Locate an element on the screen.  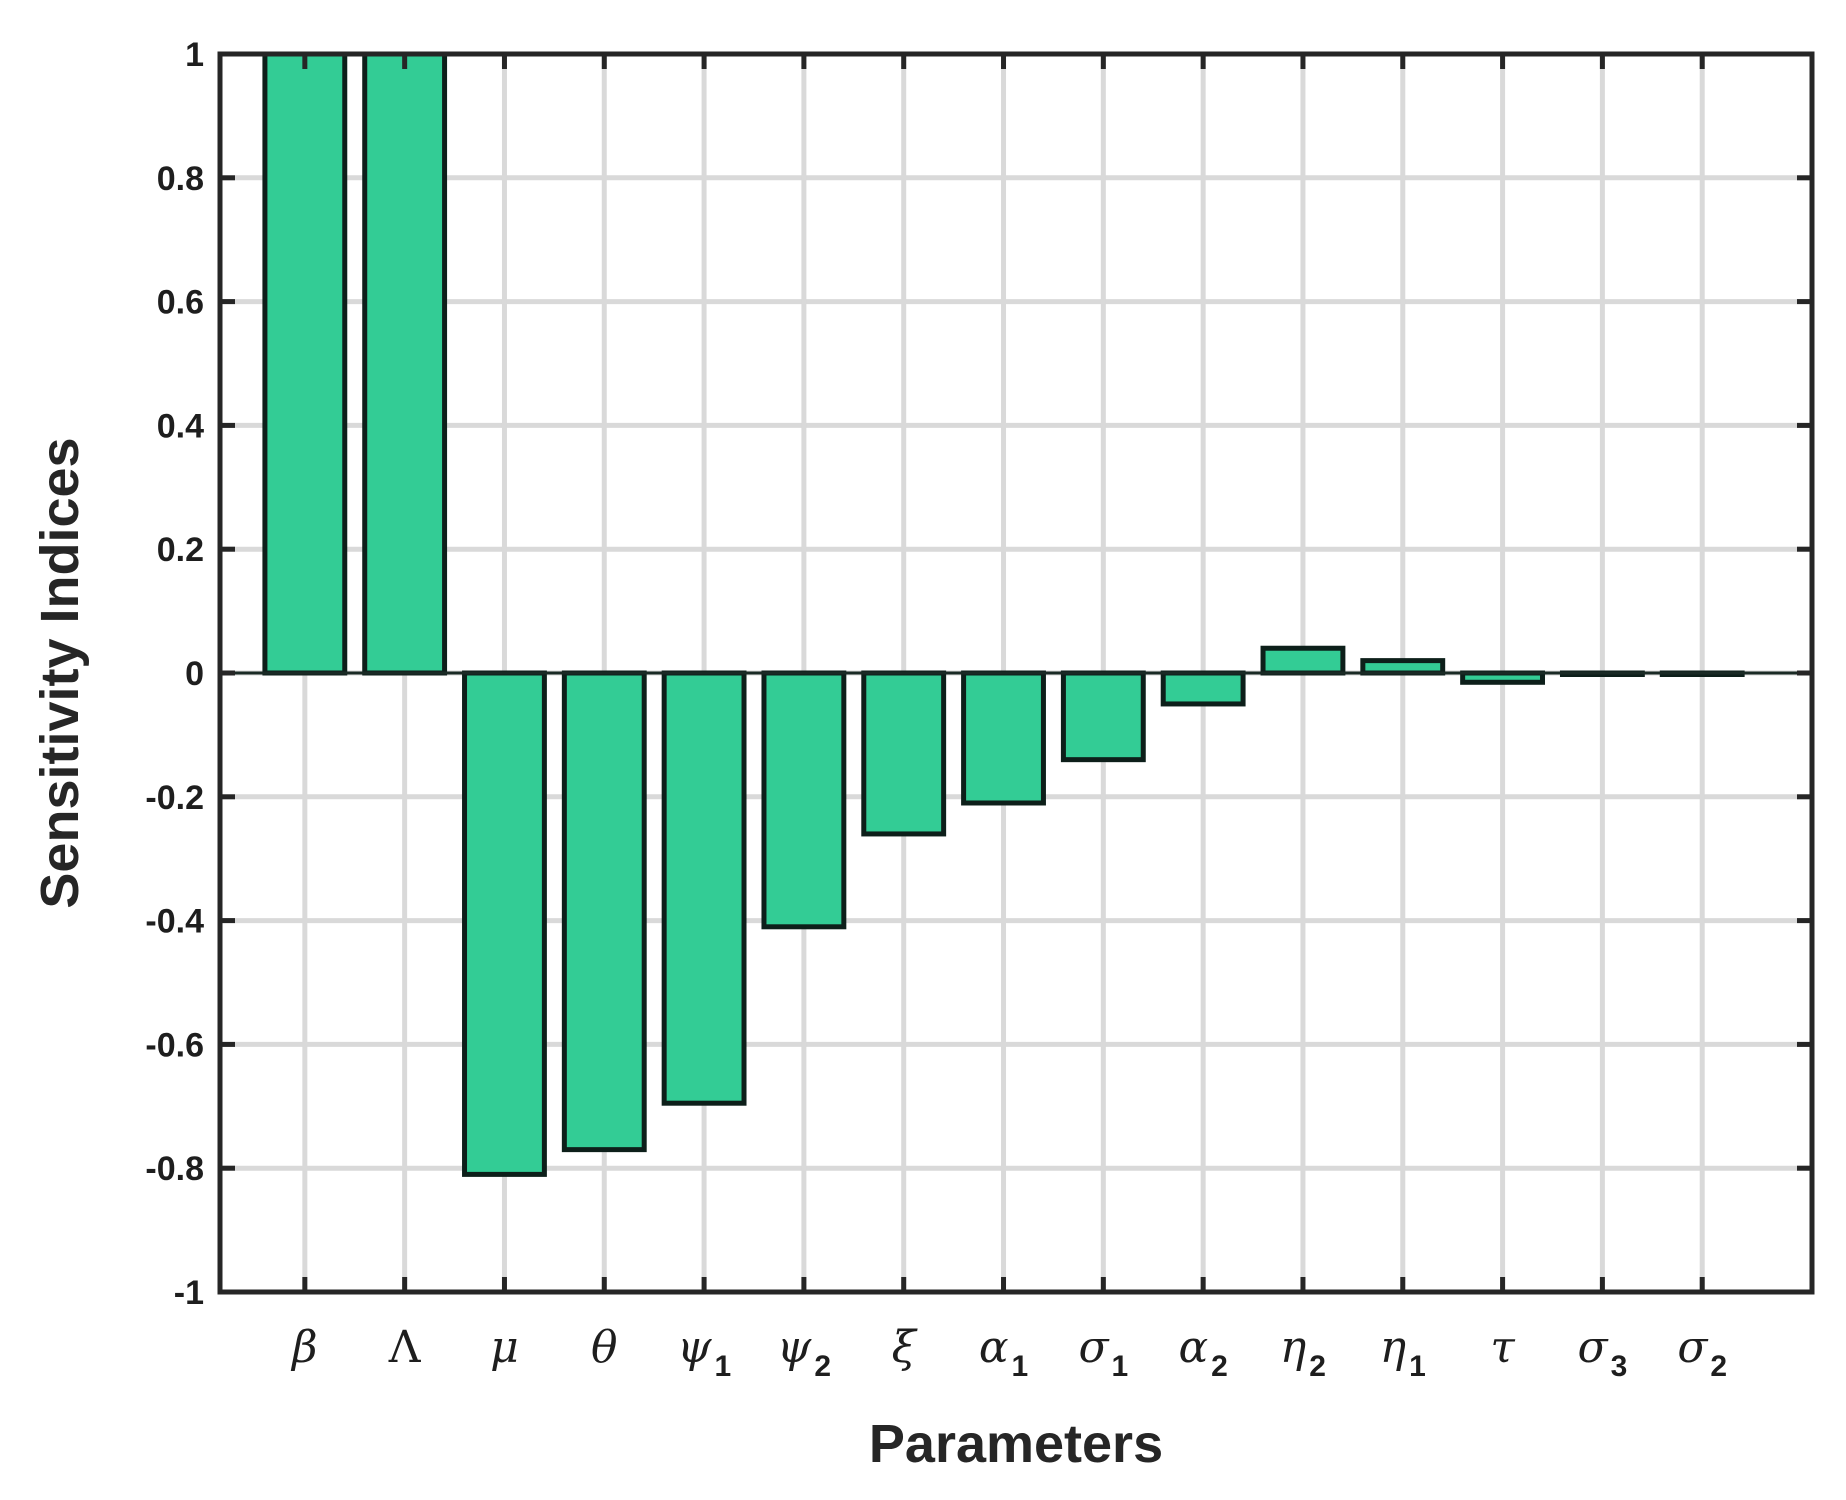
y-tick-label: 1 is located at coordinates (194, 55).